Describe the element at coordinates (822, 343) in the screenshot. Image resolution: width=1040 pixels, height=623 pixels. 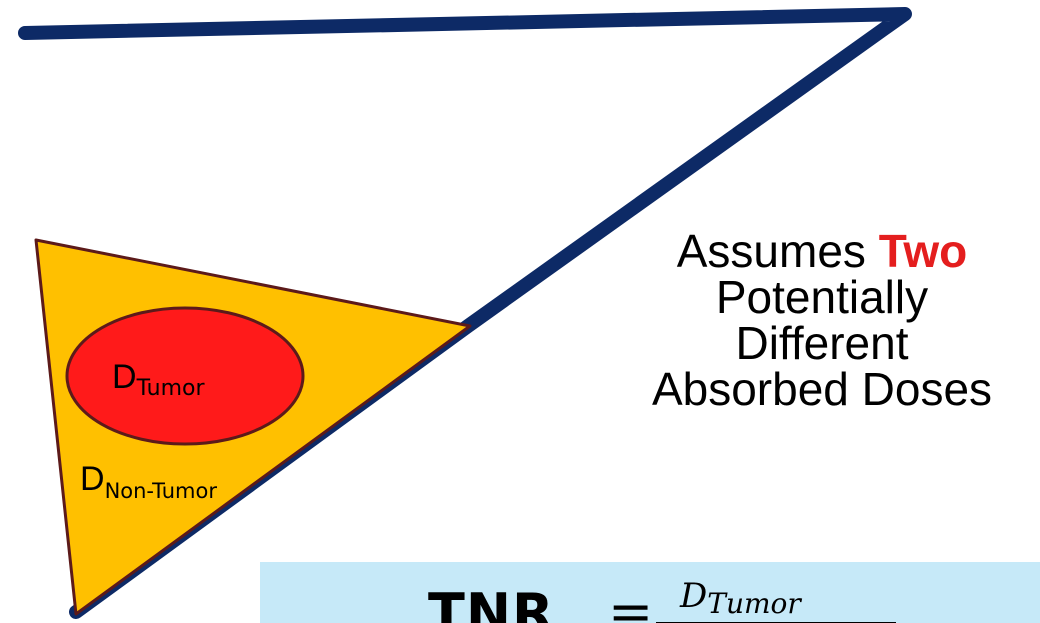
I see `caption-line-3: Different` at that location.